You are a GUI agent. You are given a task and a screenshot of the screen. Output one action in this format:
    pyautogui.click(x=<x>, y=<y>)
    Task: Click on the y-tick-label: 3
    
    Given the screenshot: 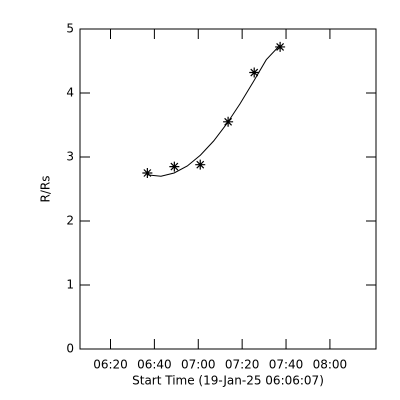 What is the action you would take?
    pyautogui.click(x=70, y=157)
    